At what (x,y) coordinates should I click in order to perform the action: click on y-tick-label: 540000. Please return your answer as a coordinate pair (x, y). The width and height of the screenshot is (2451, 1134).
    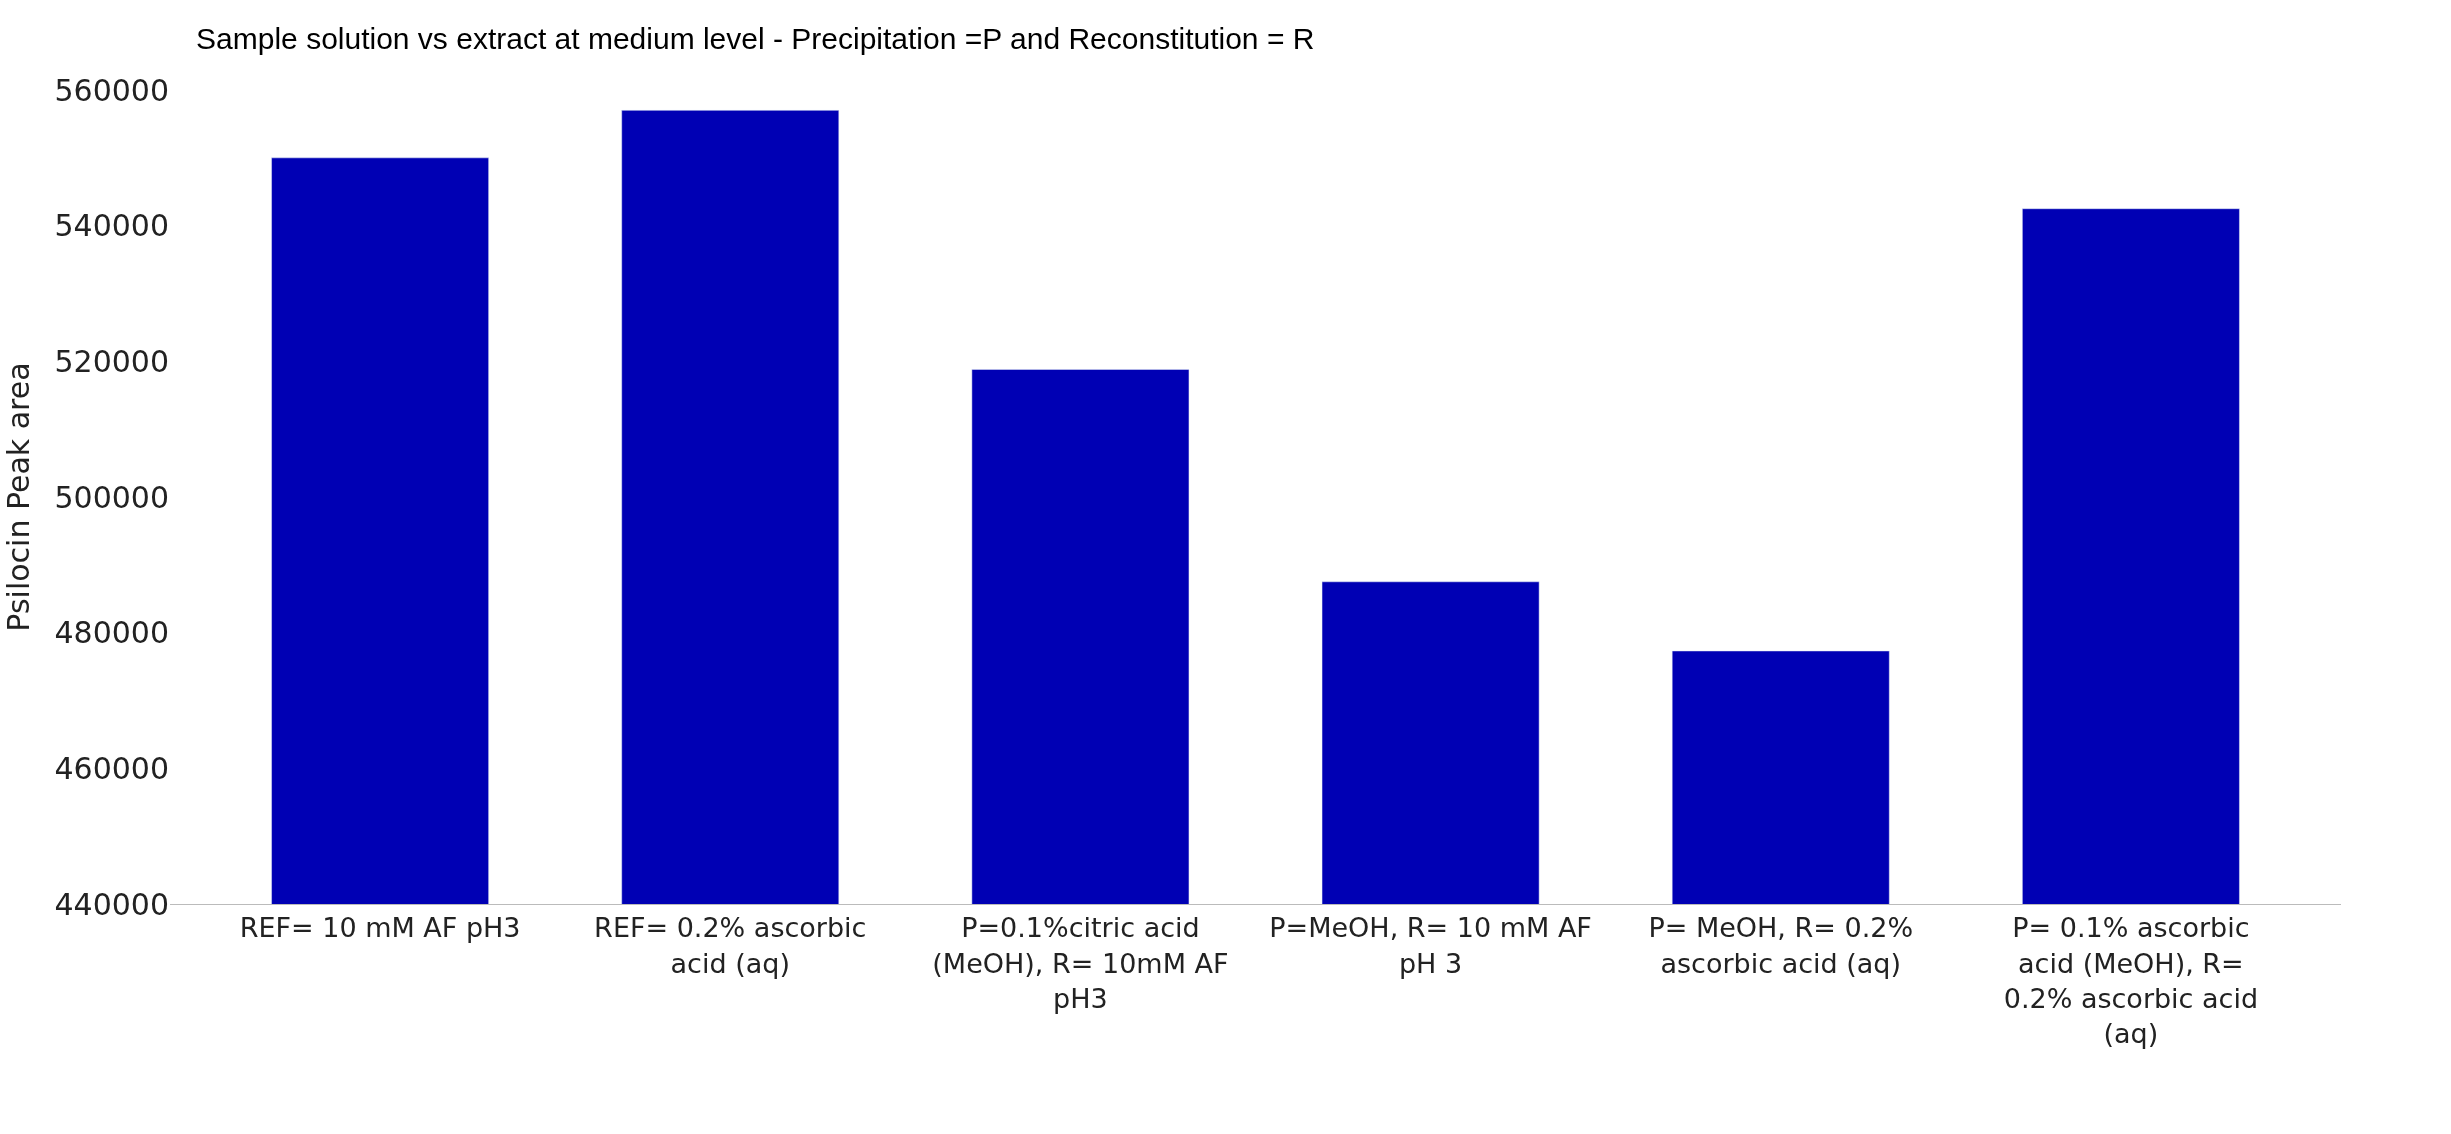
    Looking at the image, I should click on (111, 226).